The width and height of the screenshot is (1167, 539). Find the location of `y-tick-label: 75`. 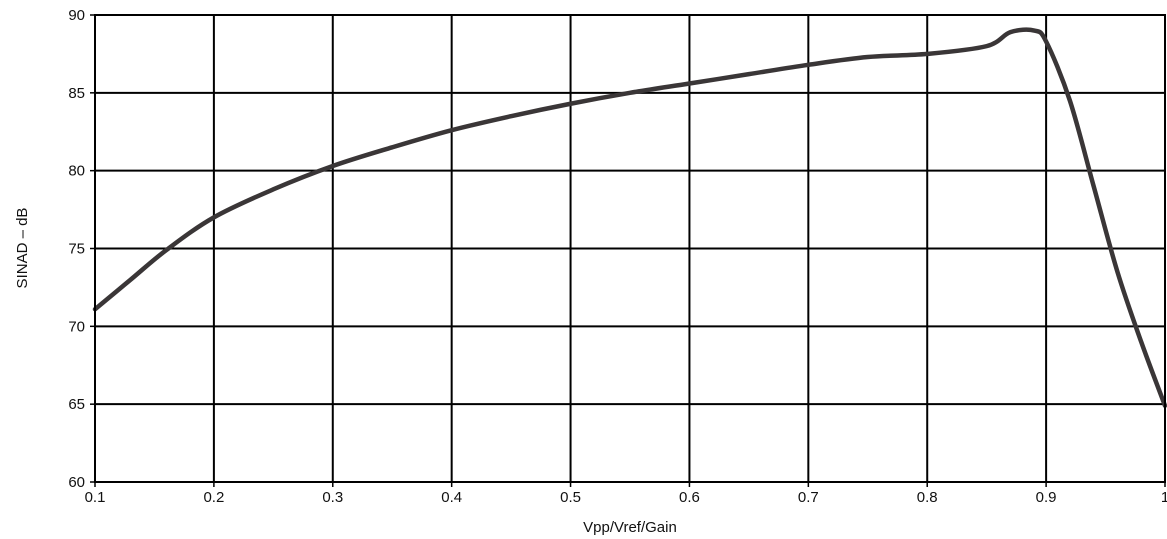

y-tick-label: 75 is located at coordinates (76, 249).